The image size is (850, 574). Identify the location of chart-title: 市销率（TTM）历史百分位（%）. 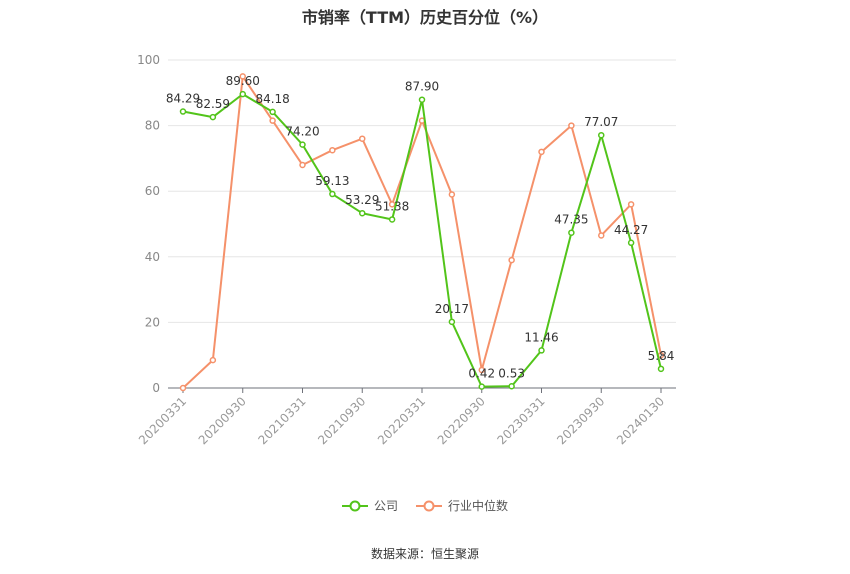
(425, 17).